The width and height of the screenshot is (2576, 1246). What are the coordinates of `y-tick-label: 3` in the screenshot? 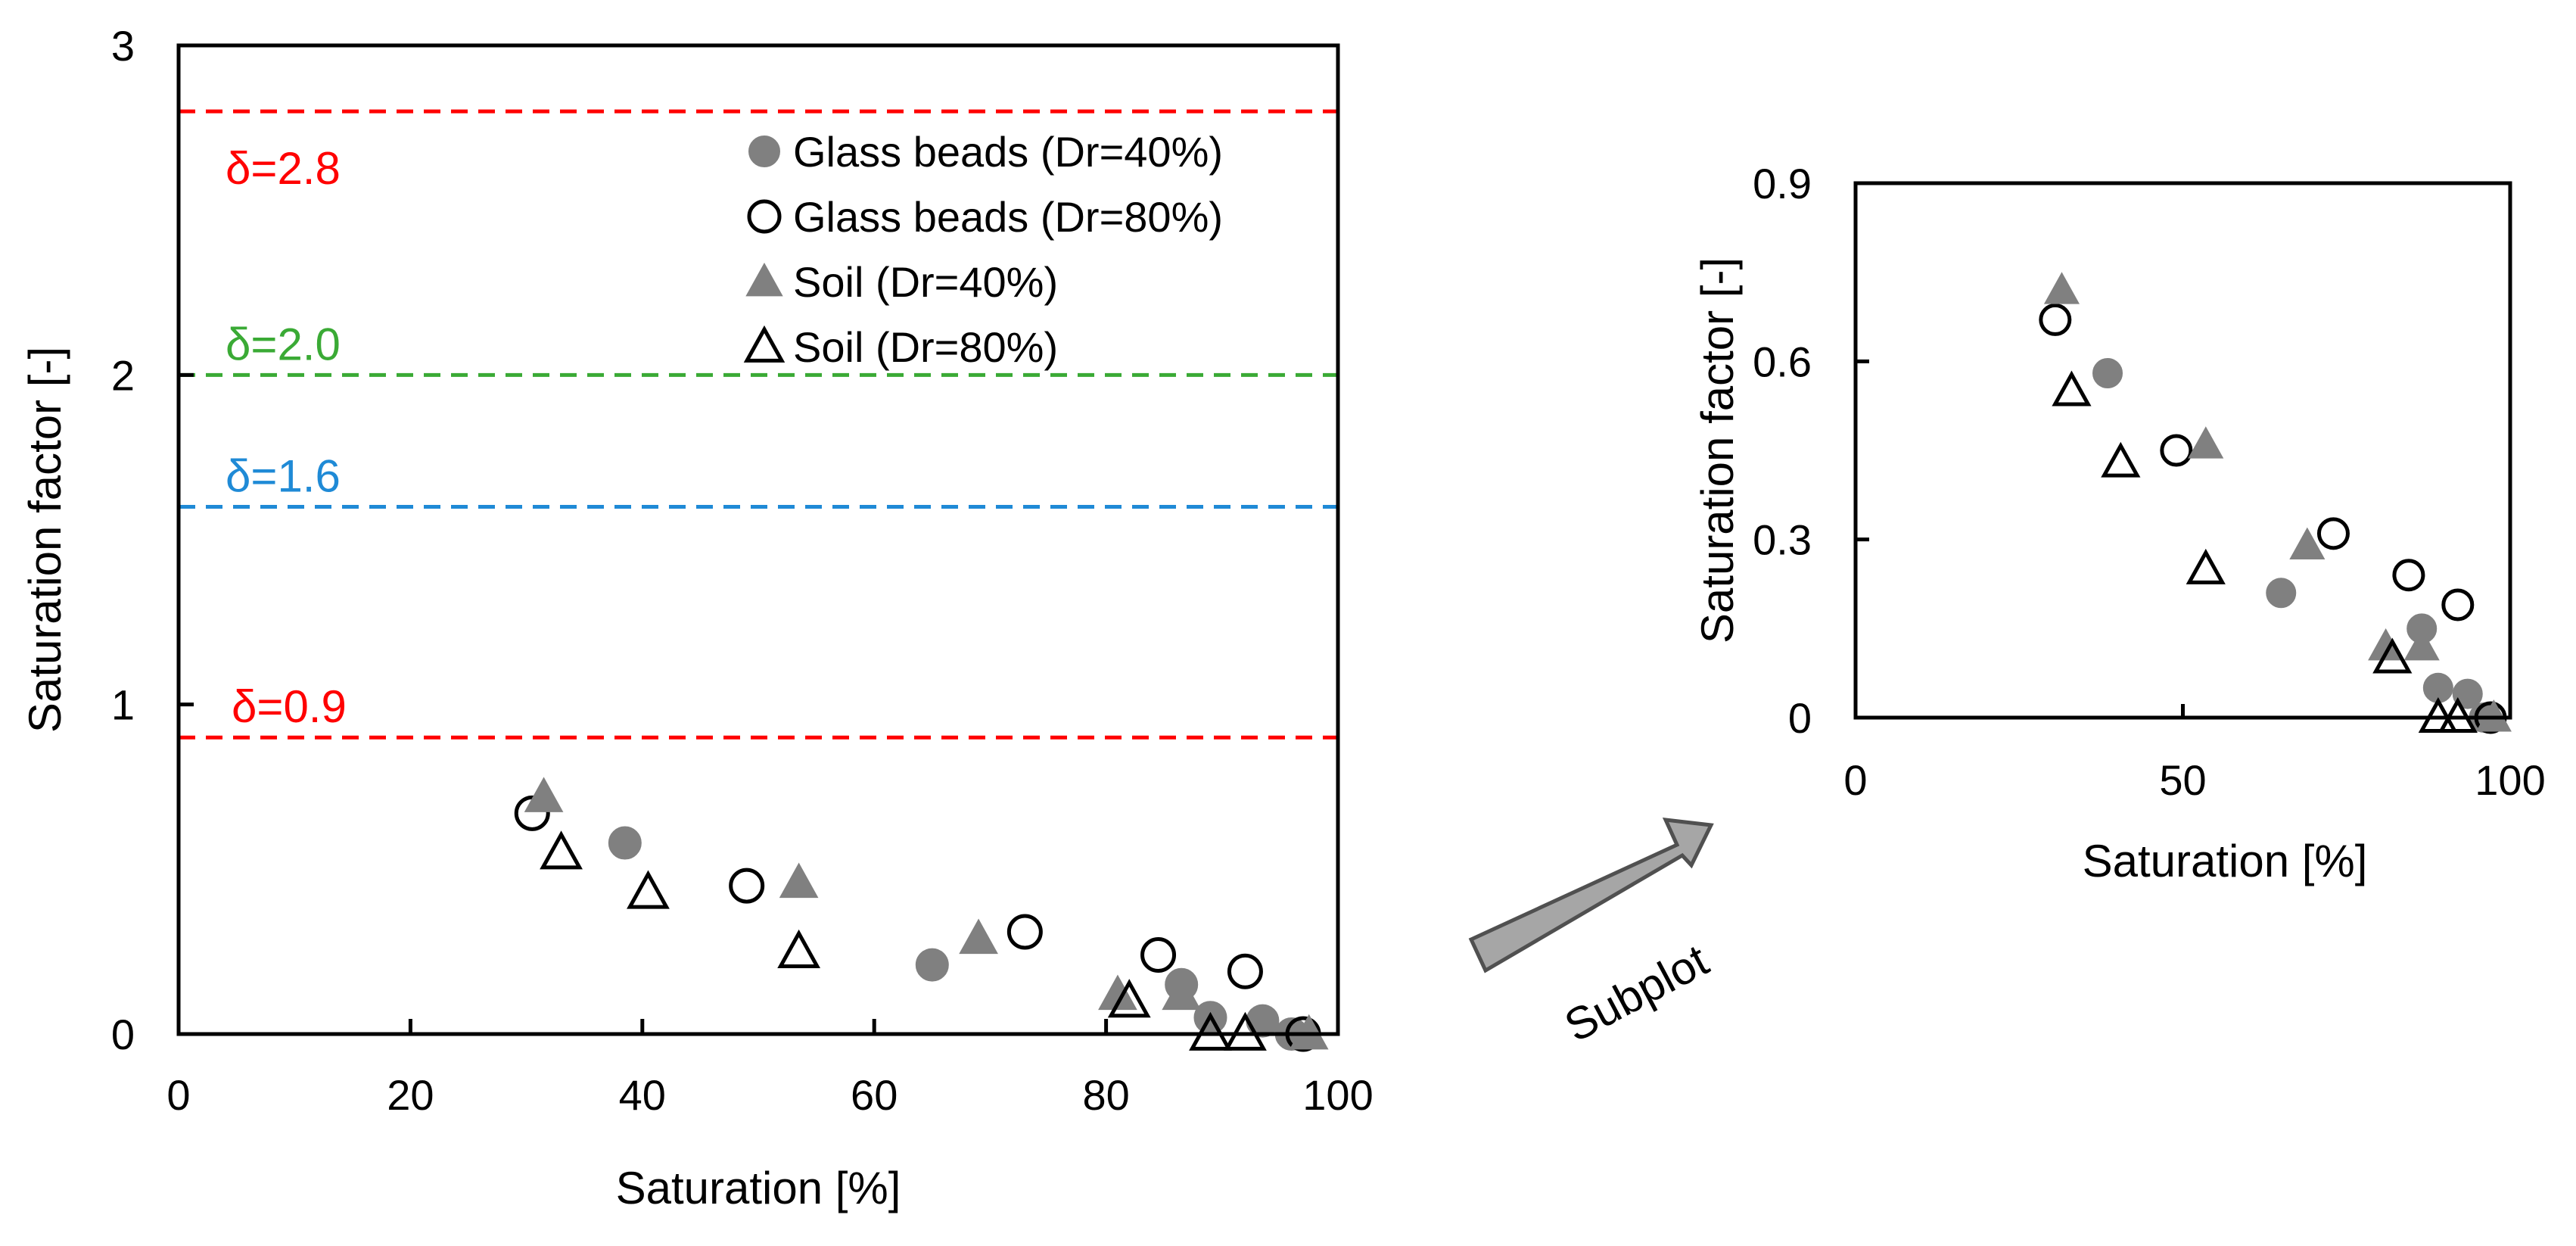 It's located at (123, 46).